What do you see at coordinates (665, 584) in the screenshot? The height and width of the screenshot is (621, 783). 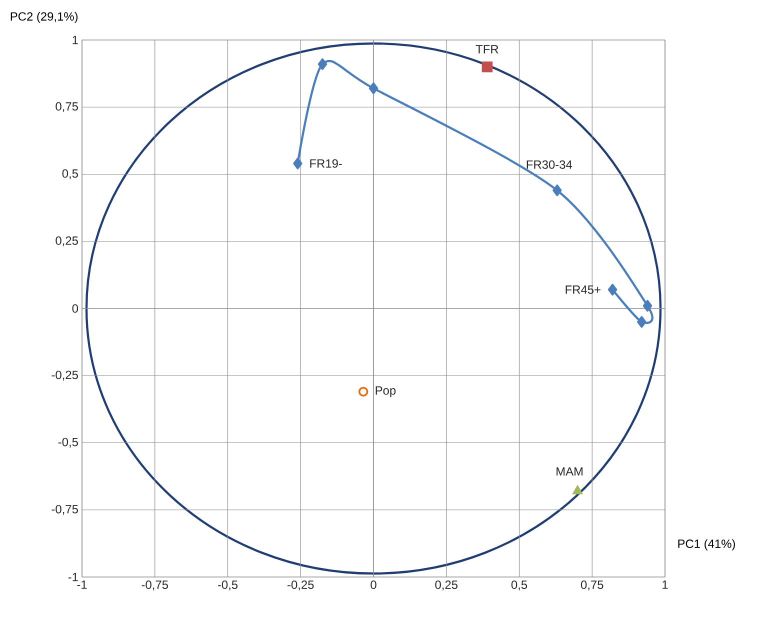 I see `x-tick-label: 1` at bounding box center [665, 584].